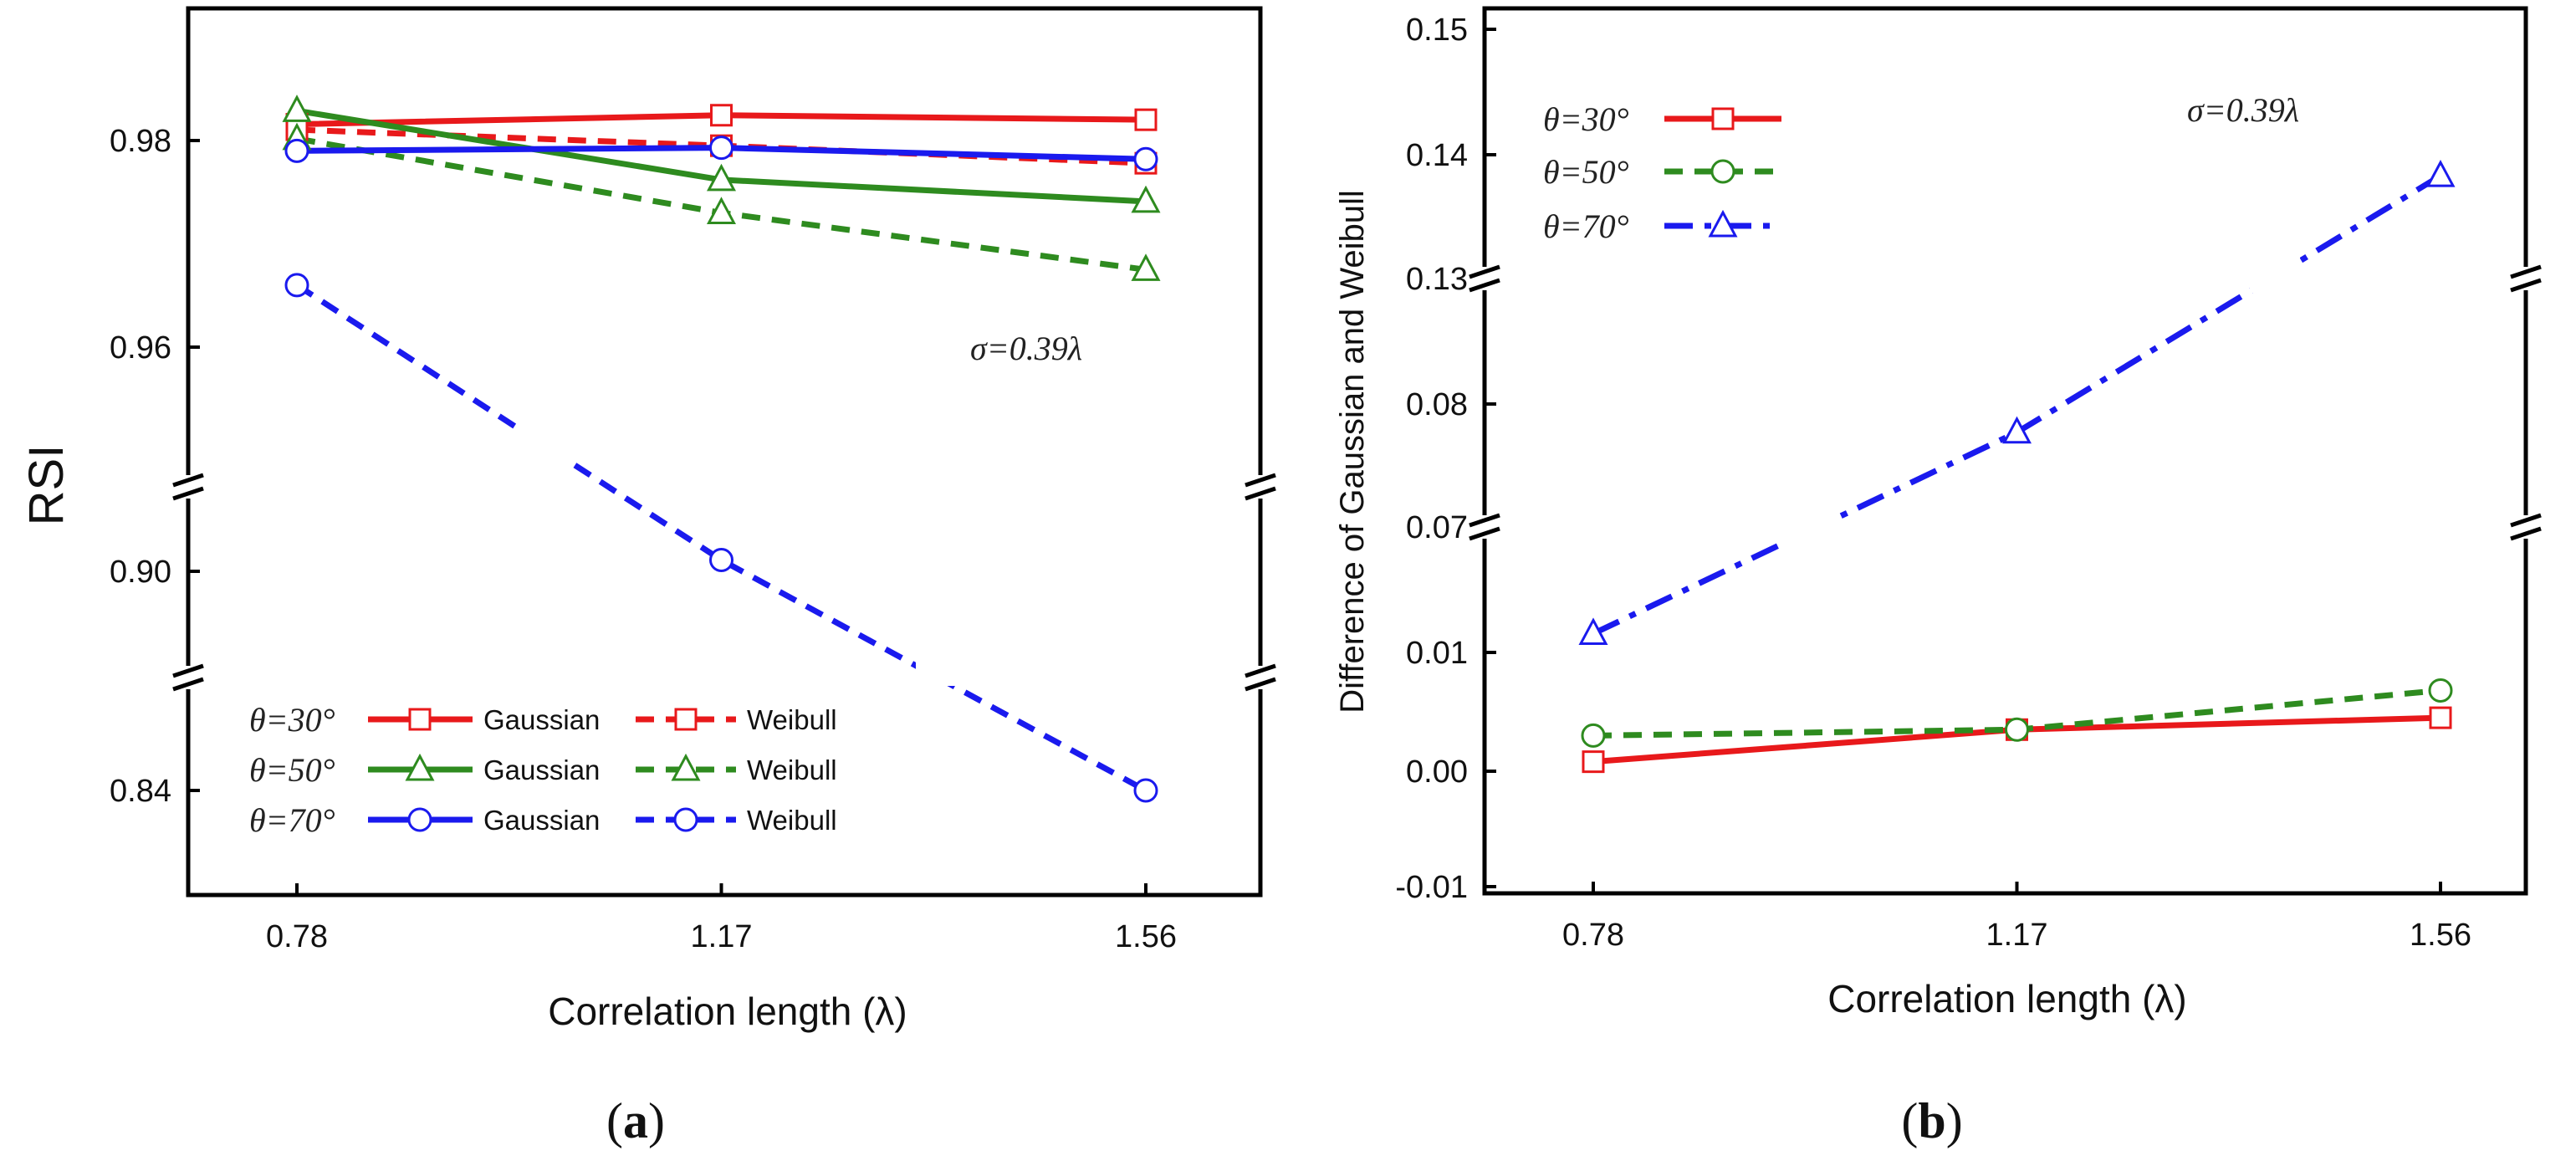 The width and height of the screenshot is (2576, 1161). Describe the element at coordinates (1352, 451) in the screenshot. I see `y-axis-label-b: Difference of Gaussian and Weibull` at that location.